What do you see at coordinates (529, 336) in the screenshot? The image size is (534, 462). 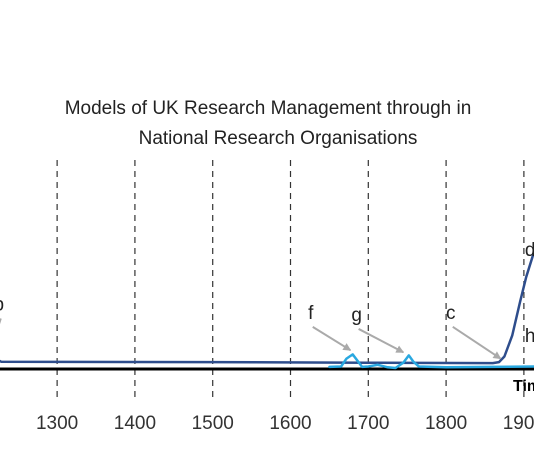 I see `annotation-h: h` at bounding box center [529, 336].